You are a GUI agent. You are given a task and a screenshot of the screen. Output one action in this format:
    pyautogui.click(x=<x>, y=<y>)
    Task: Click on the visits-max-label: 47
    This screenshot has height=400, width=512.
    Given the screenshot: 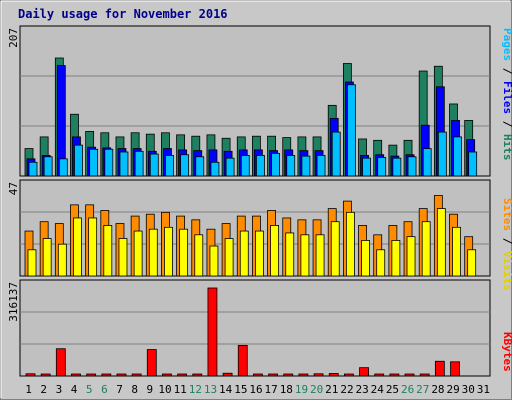 What is the action you would take?
    pyautogui.click(x=13, y=188)
    